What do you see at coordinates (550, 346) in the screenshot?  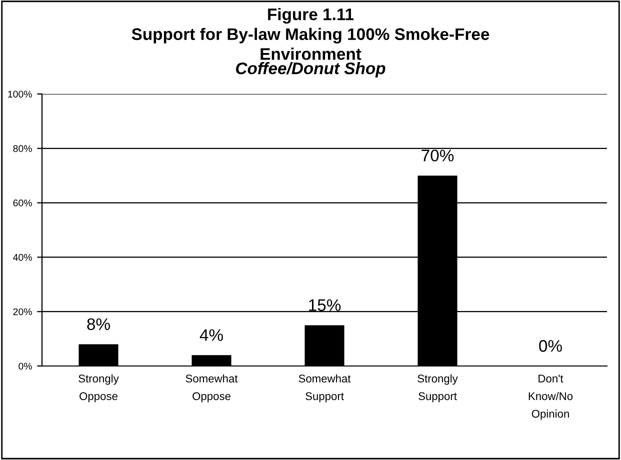 I see `data-label: 0%` at bounding box center [550, 346].